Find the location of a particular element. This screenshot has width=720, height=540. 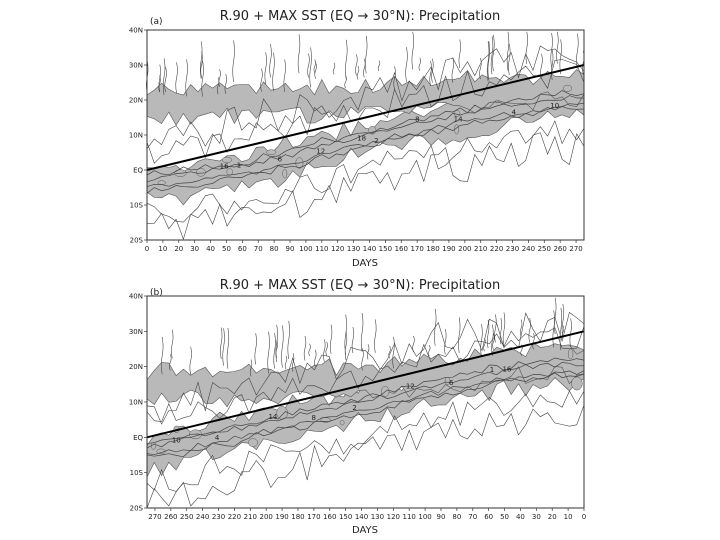

x-tick-label: 150 is located at coordinates (345, 517).